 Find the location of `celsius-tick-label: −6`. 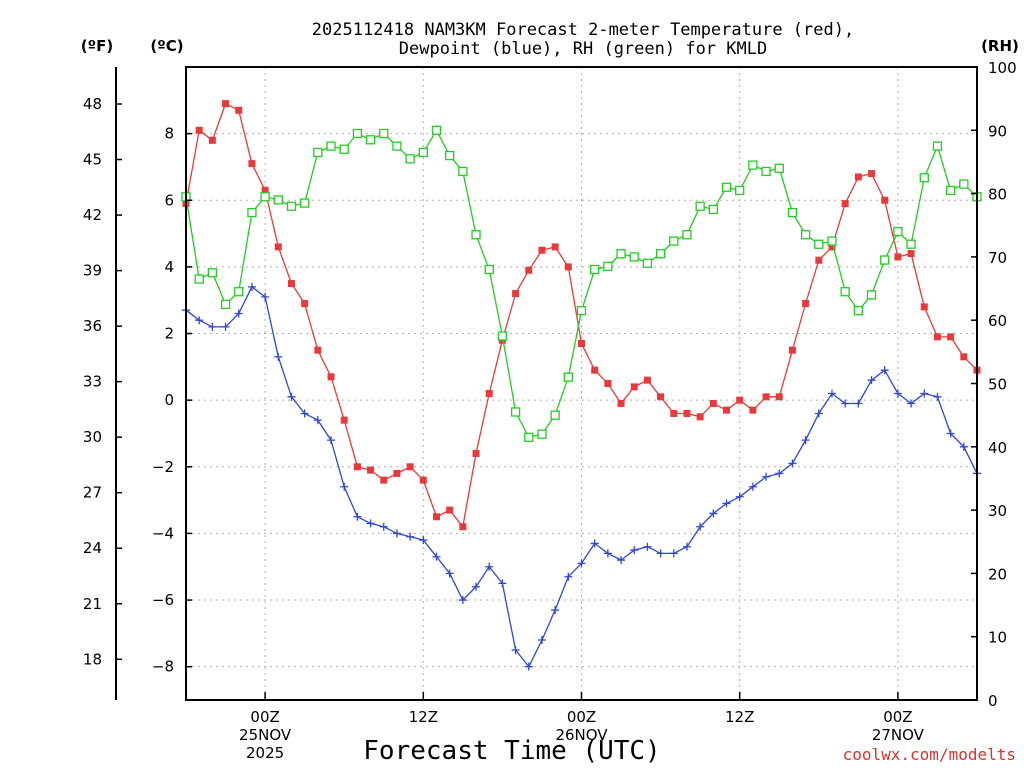

celsius-tick-label: −6 is located at coordinates (163, 600).